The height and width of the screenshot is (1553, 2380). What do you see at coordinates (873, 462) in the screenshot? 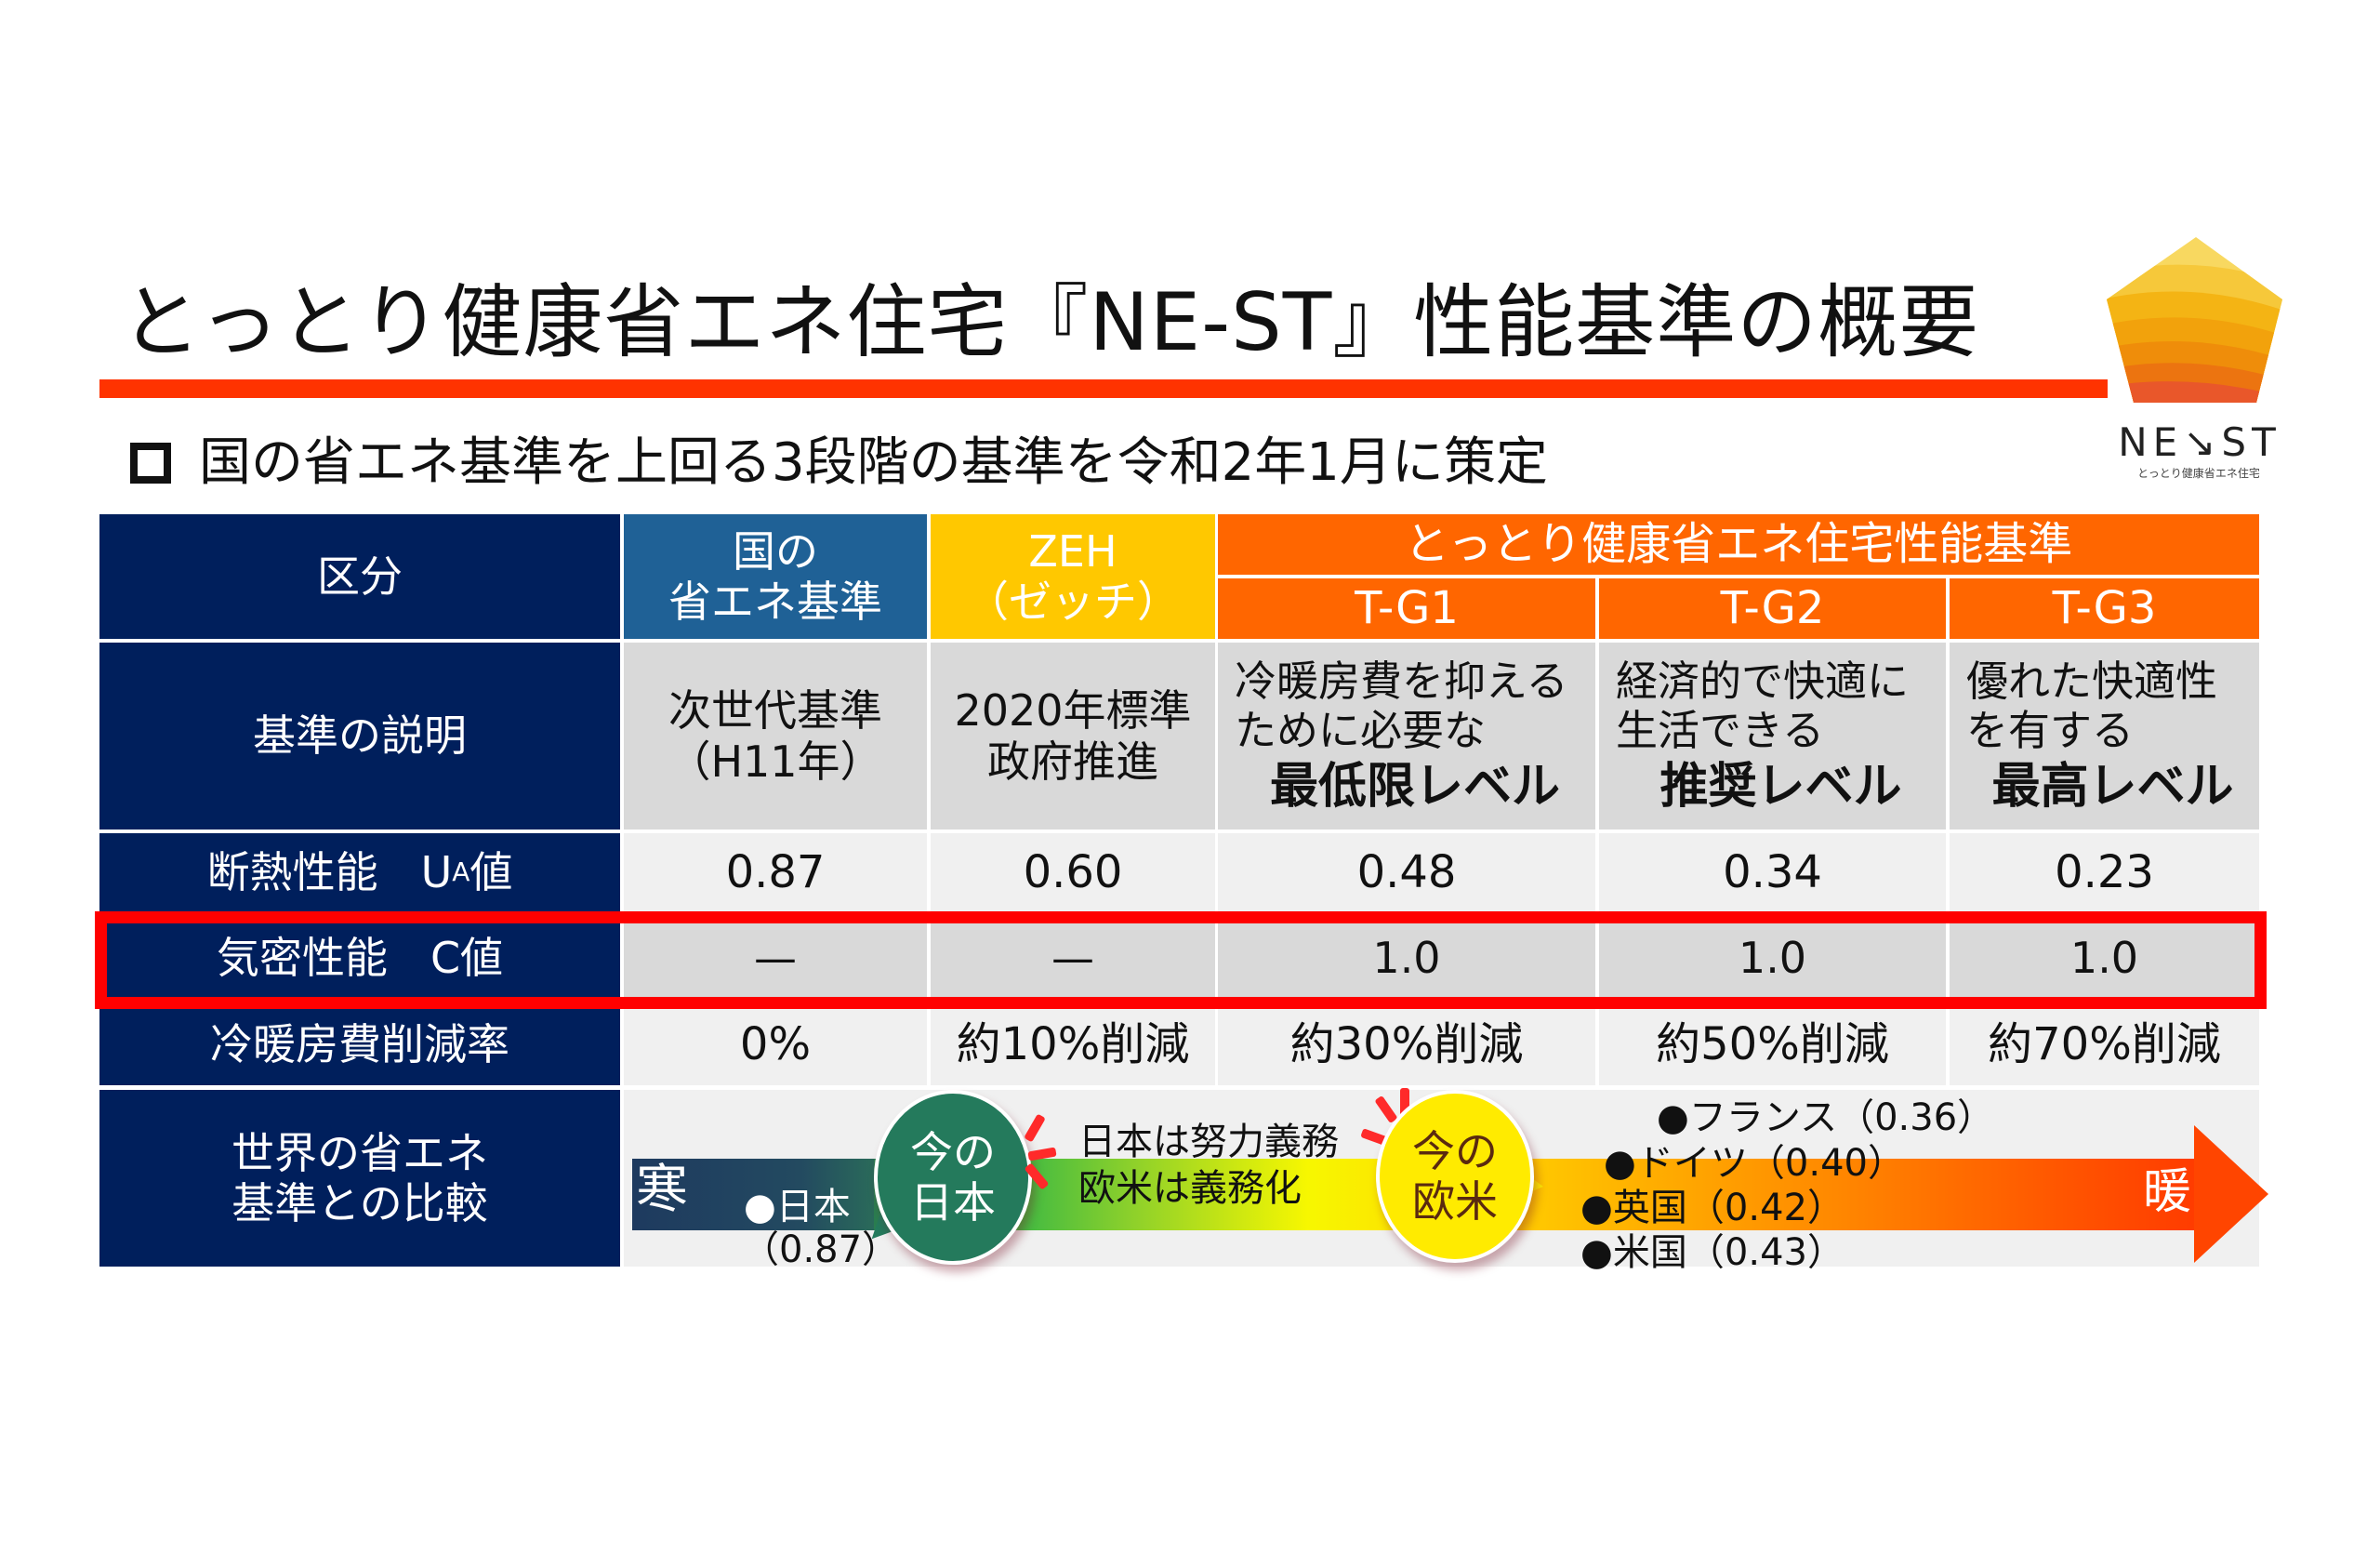
I see `subtitle-text: 国の省エネ基準を上回る3段階の基準を令和2年1月に策定` at bounding box center [873, 462].